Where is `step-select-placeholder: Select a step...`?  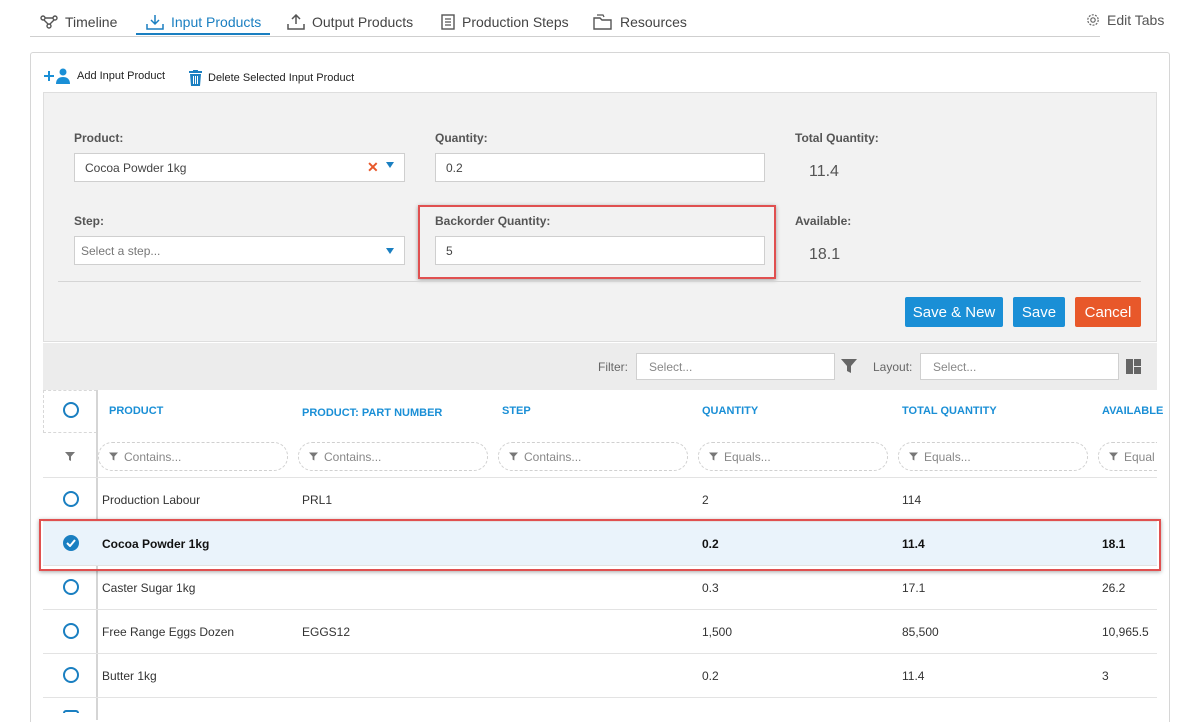
step-select-placeholder: Select a step... is located at coordinates (121, 250).